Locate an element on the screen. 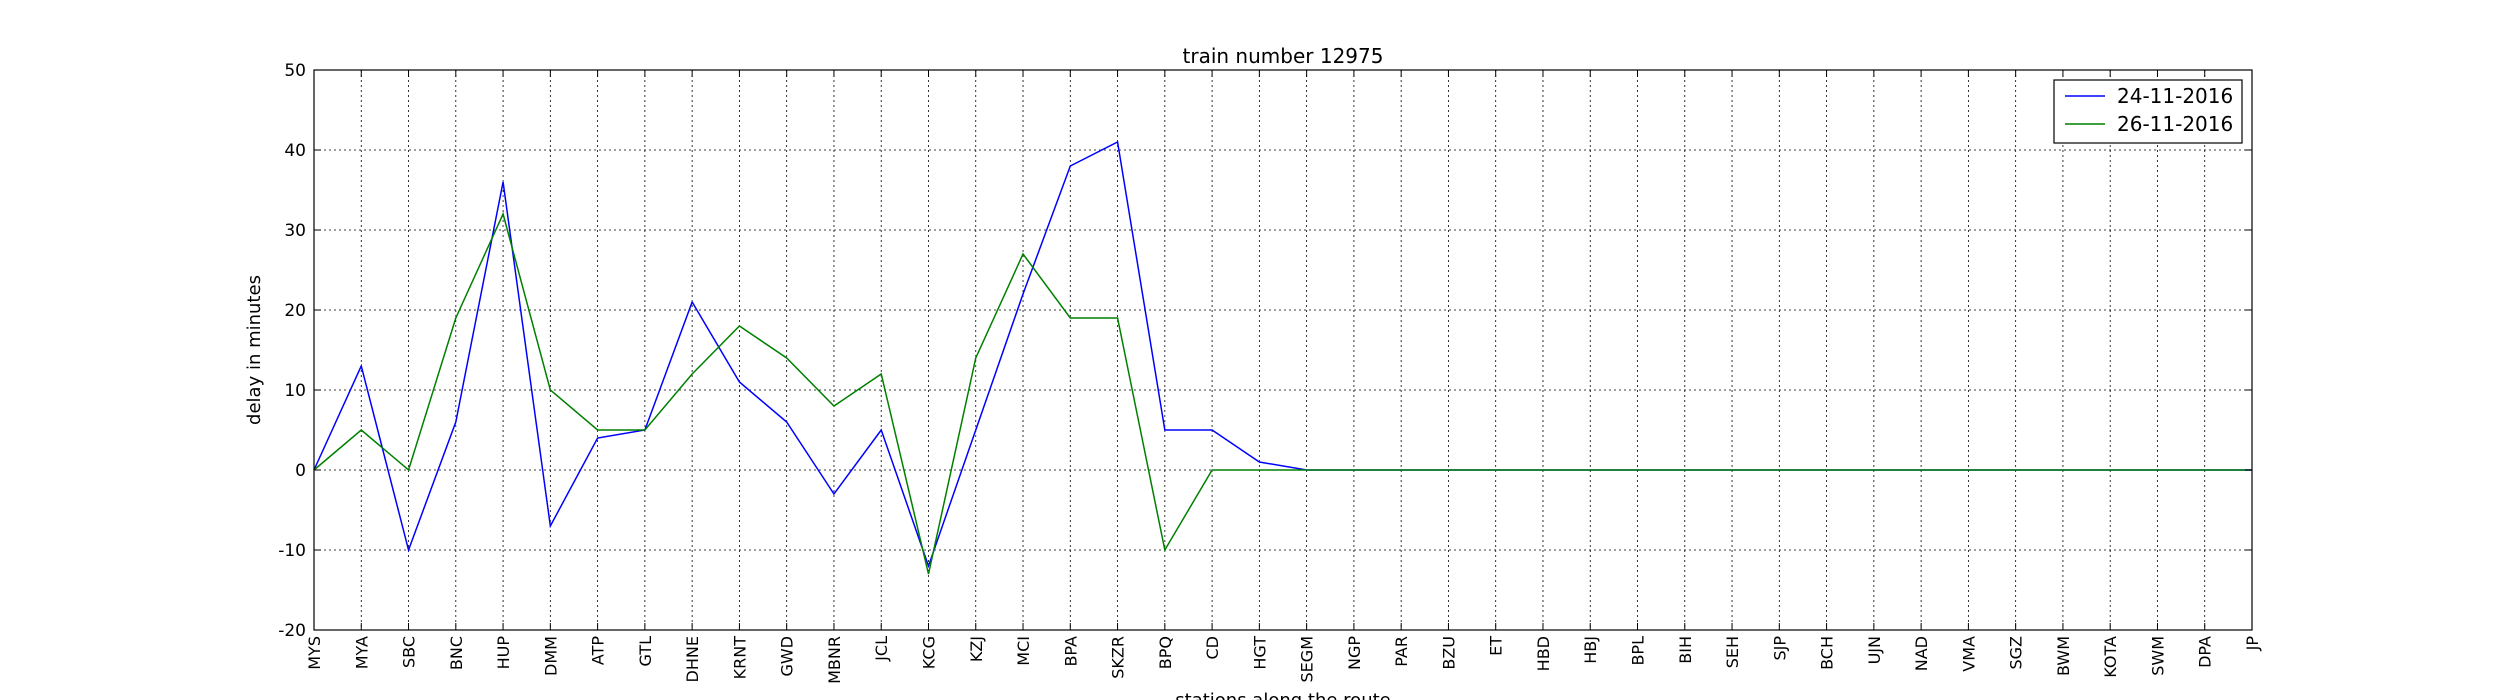 The height and width of the screenshot is (700, 2500). legend: 24-11-2016 26-11-2016 is located at coordinates (2148, 111).